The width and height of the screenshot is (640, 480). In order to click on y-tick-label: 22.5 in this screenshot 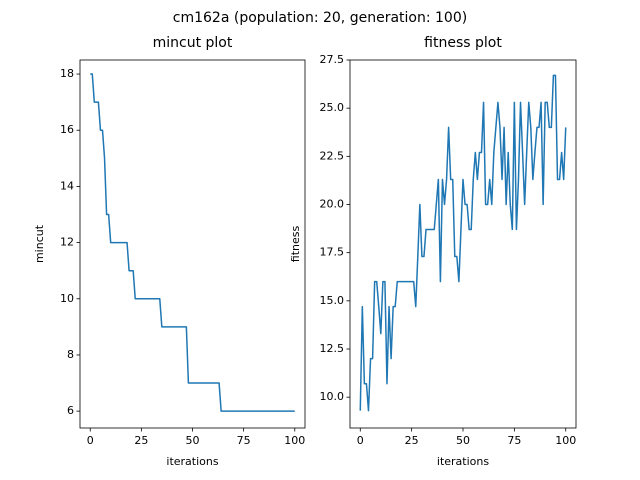, I will do `click(332, 155)`.